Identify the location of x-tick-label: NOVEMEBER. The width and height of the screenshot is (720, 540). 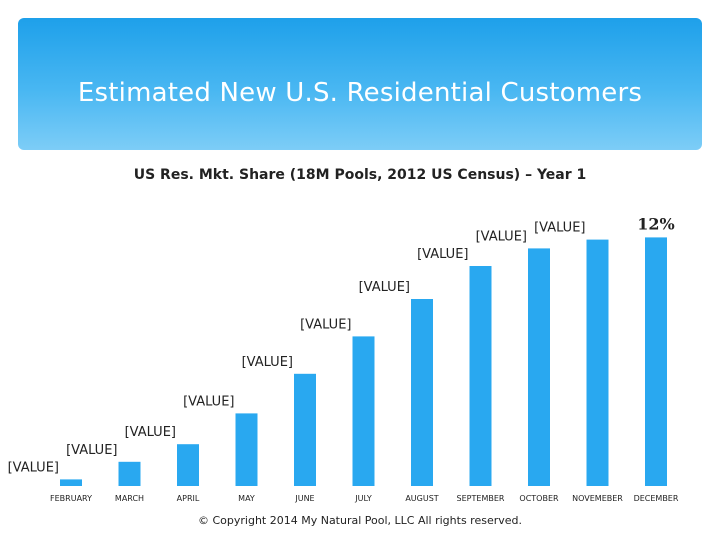
(597, 498).